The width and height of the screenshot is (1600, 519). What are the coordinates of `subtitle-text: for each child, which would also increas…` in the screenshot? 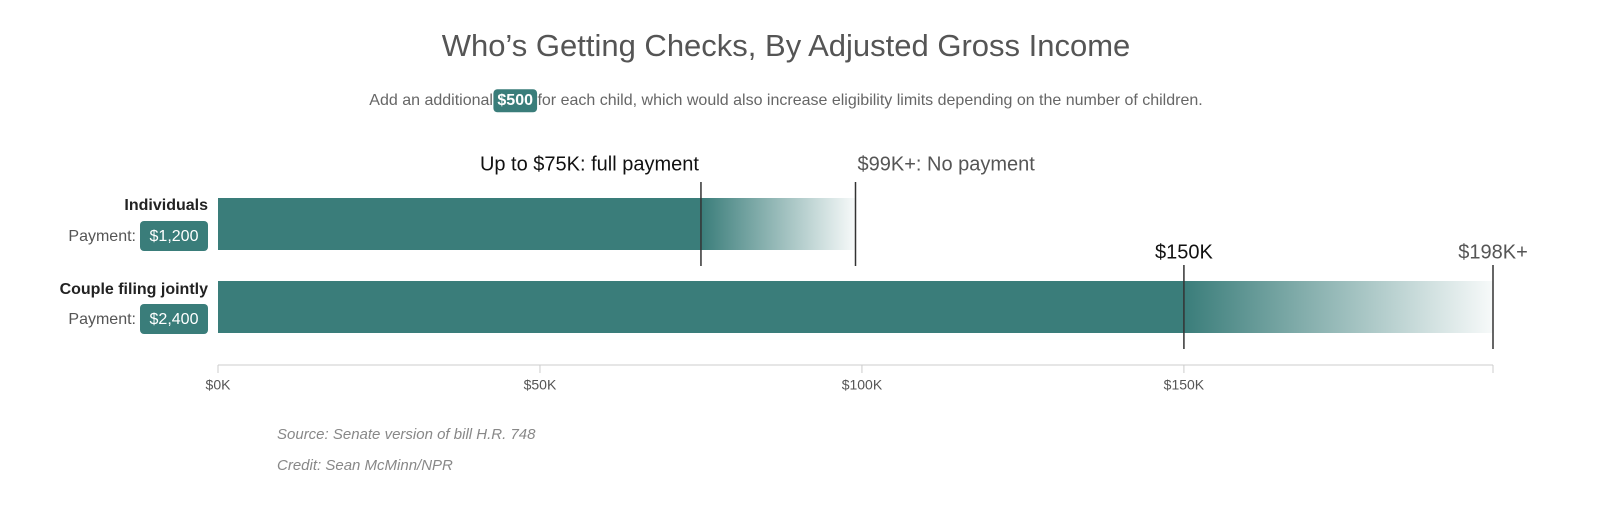 It's located at (869, 100).